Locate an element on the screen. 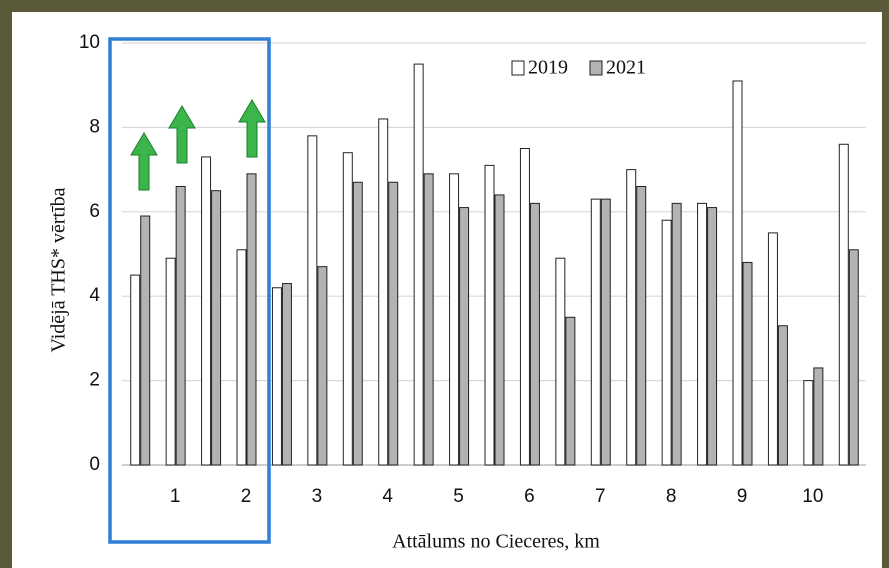  x-tick-label: 1 is located at coordinates (175, 496).